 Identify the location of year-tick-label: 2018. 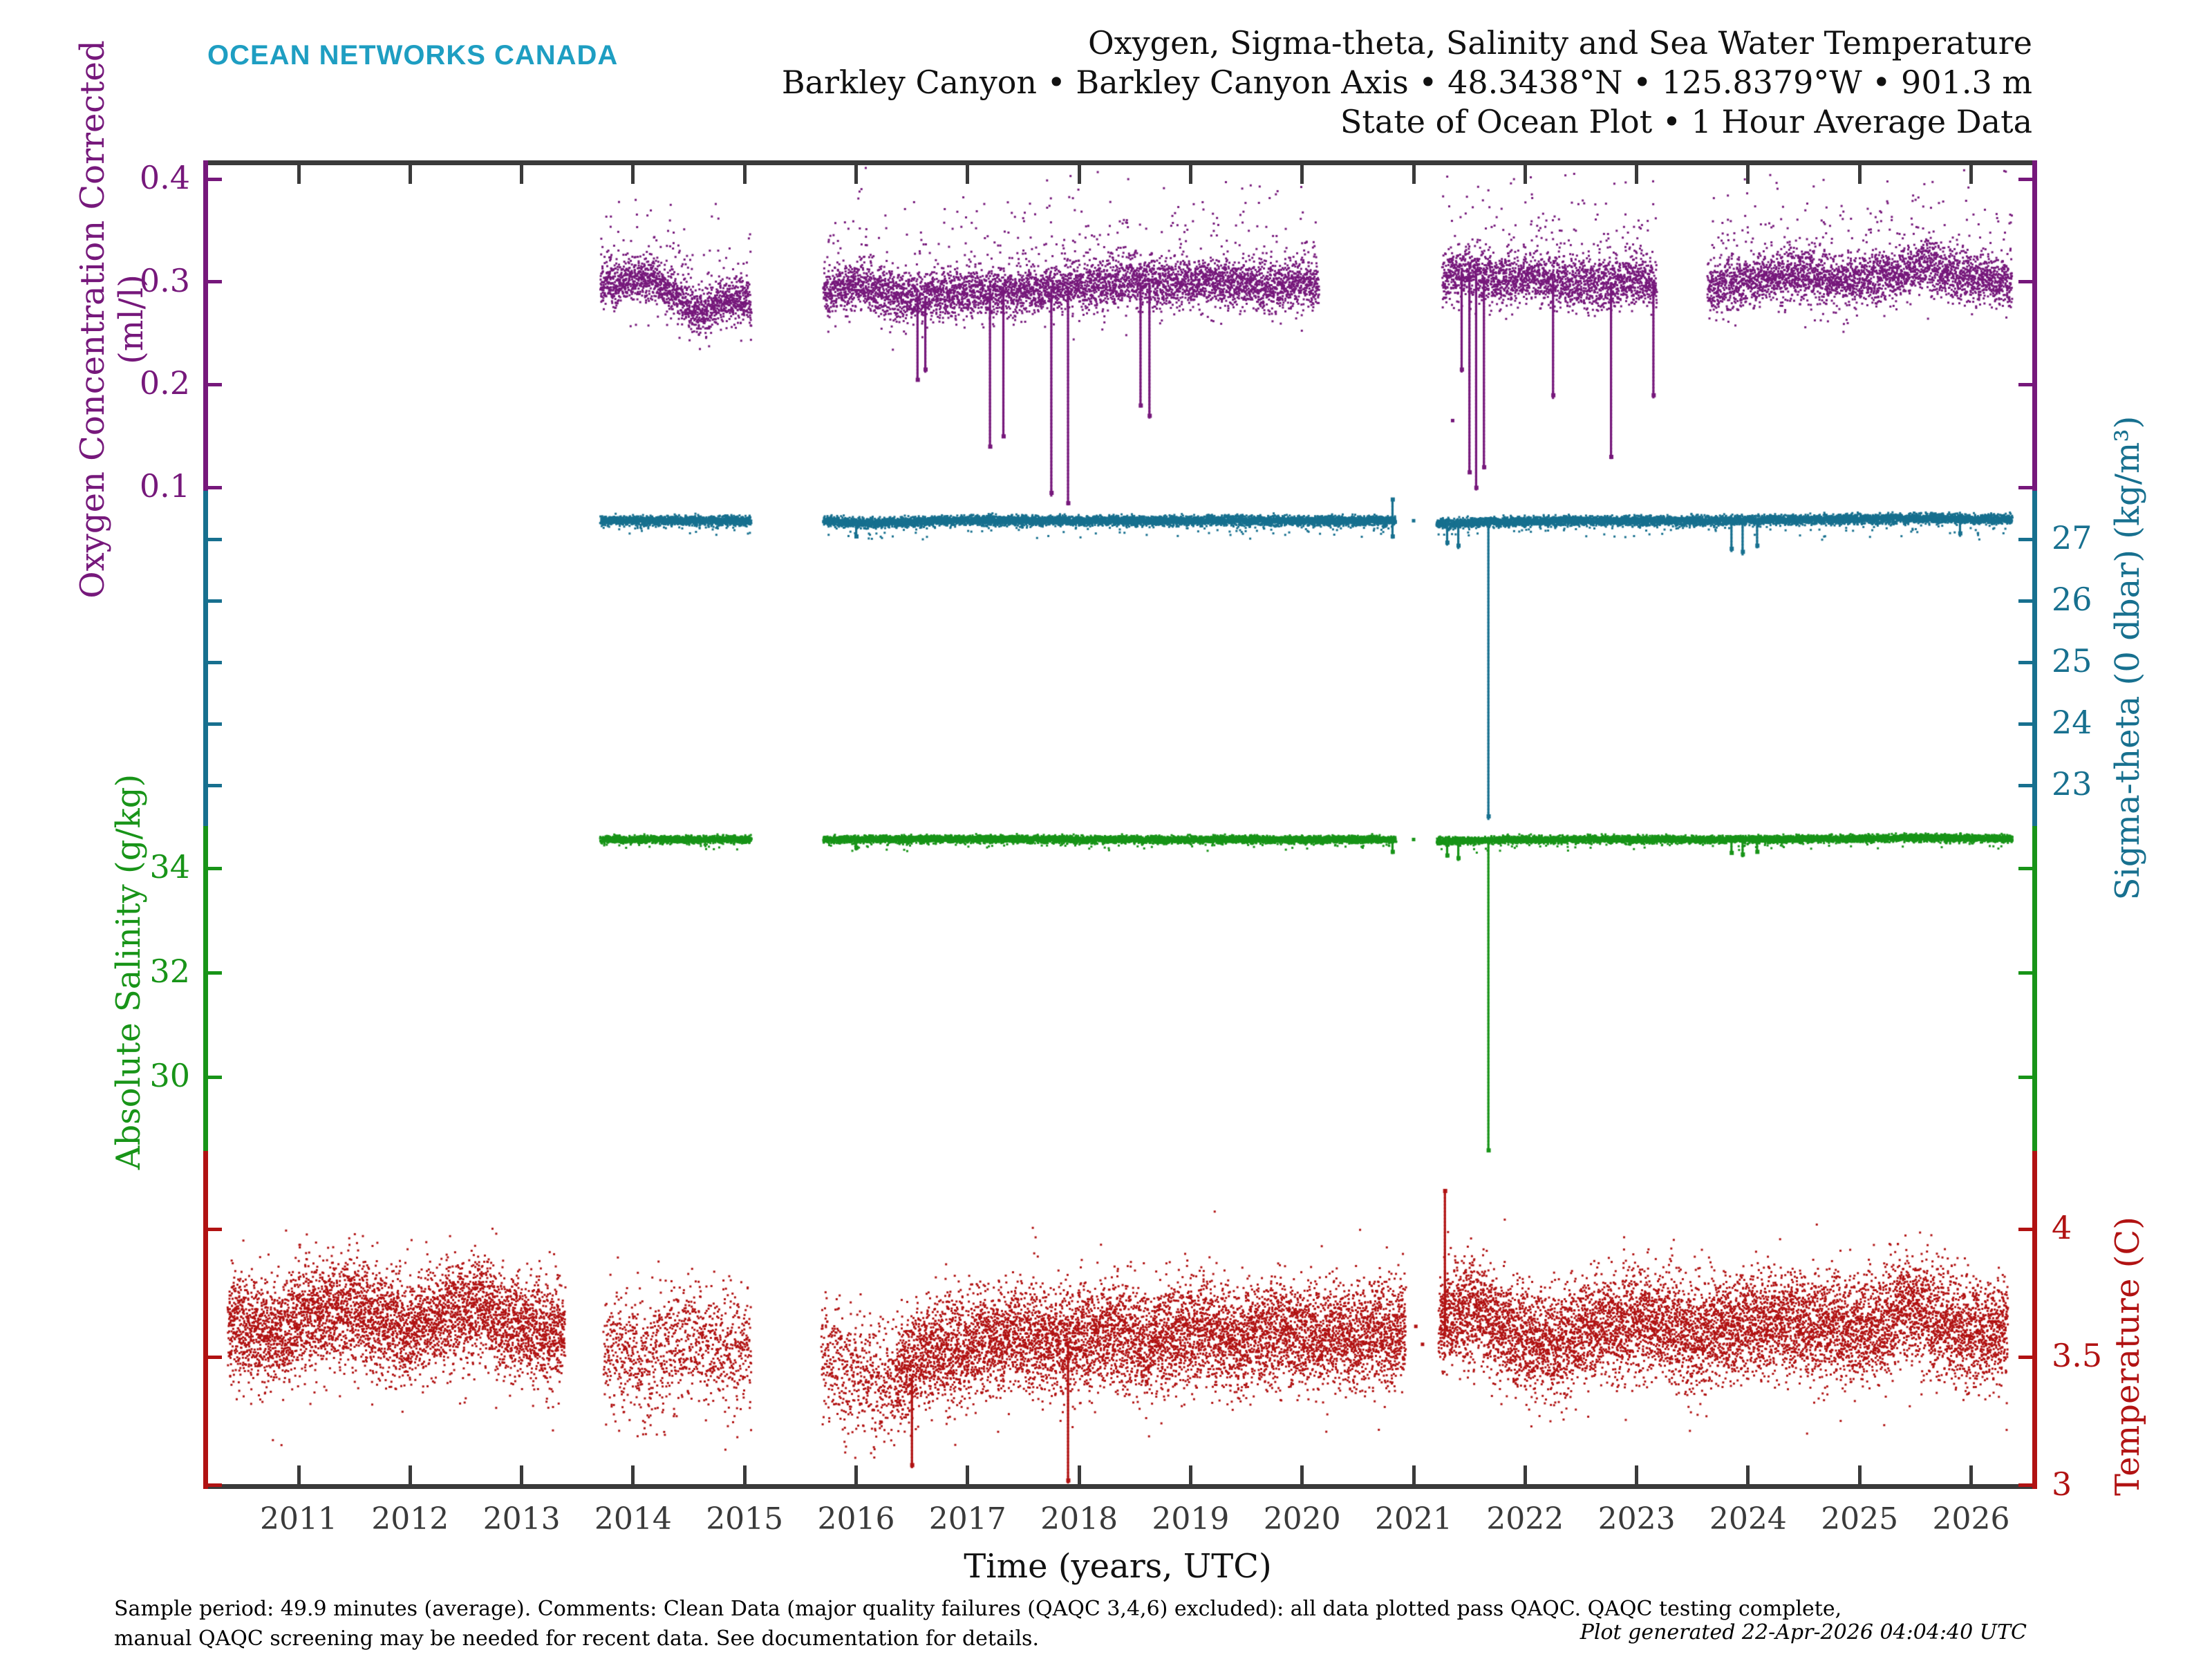
(1079, 1519).